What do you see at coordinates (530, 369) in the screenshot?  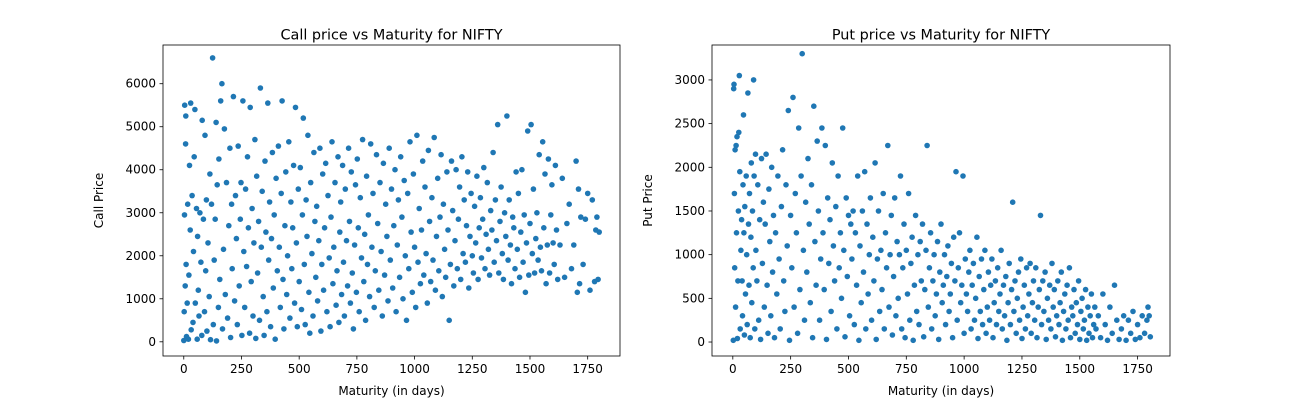 I see `x-tick-label: 1500` at bounding box center [530, 369].